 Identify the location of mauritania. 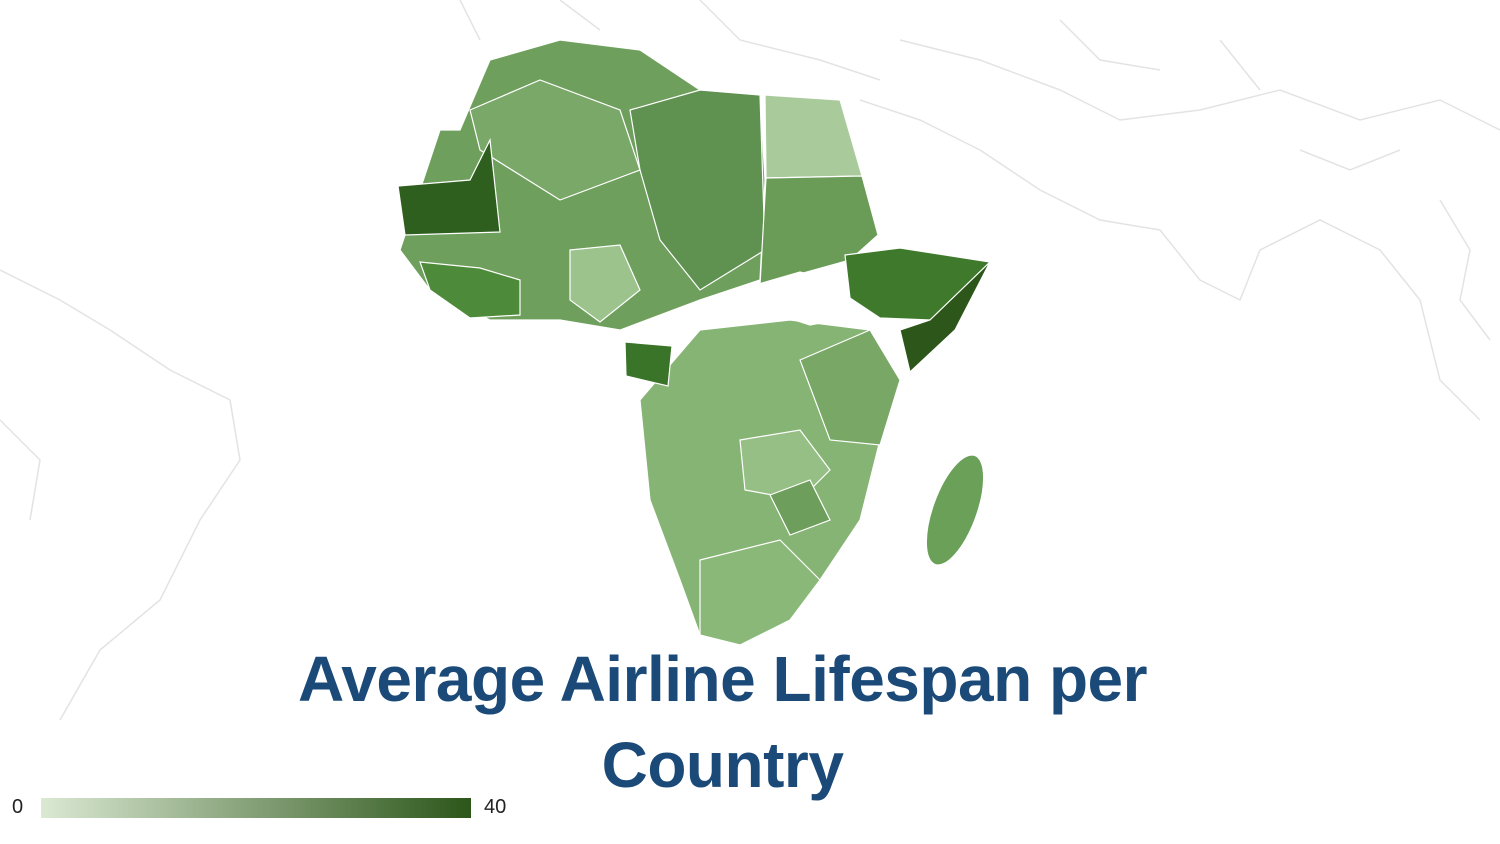
(449, 186).